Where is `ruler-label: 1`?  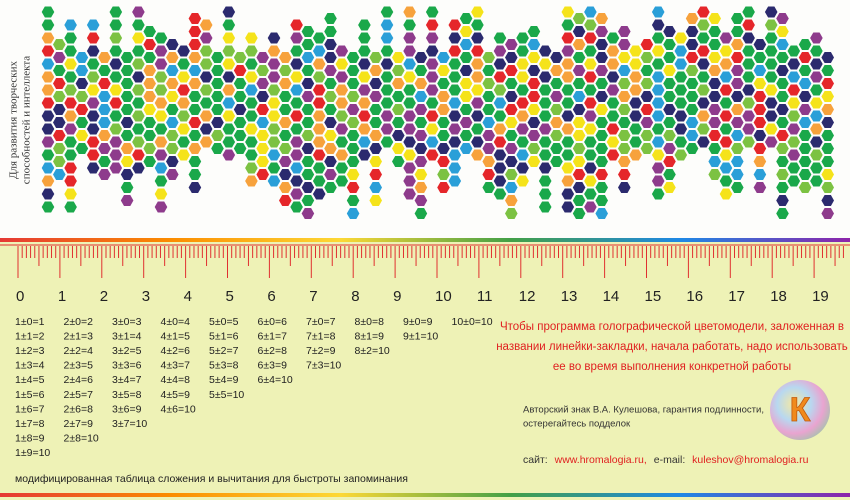
ruler-label: 1 is located at coordinates (62, 296).